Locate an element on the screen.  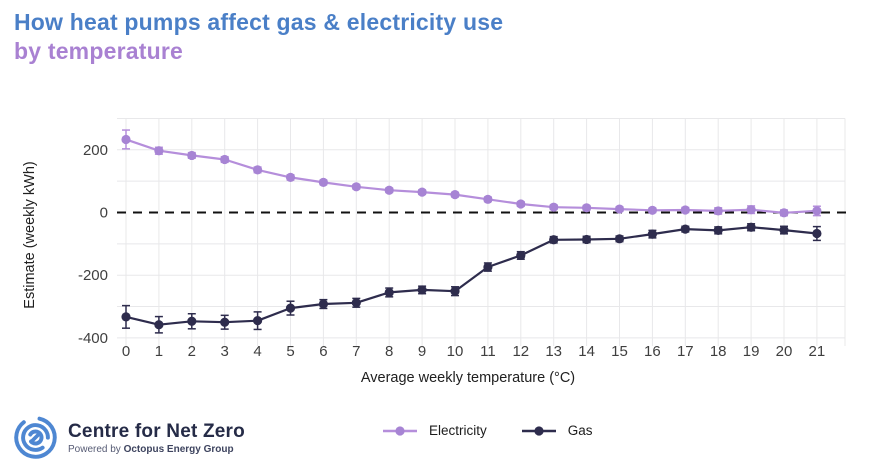
logo-ring is located at coordinates (35, 437).